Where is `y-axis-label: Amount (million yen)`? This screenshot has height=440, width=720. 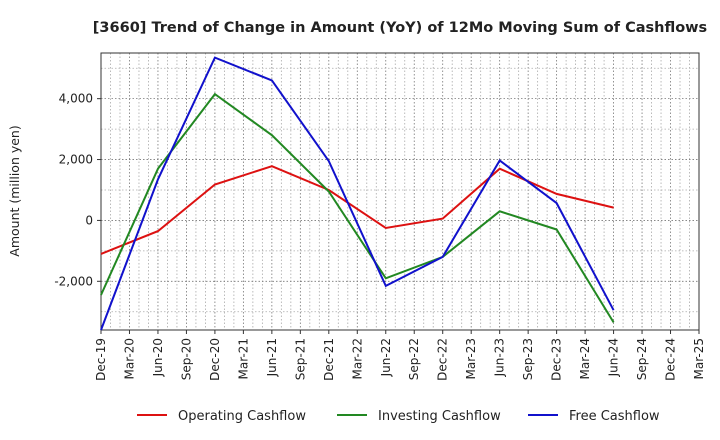 y-axis-label: Amount (million yen) is located at coordinates (14, 190).